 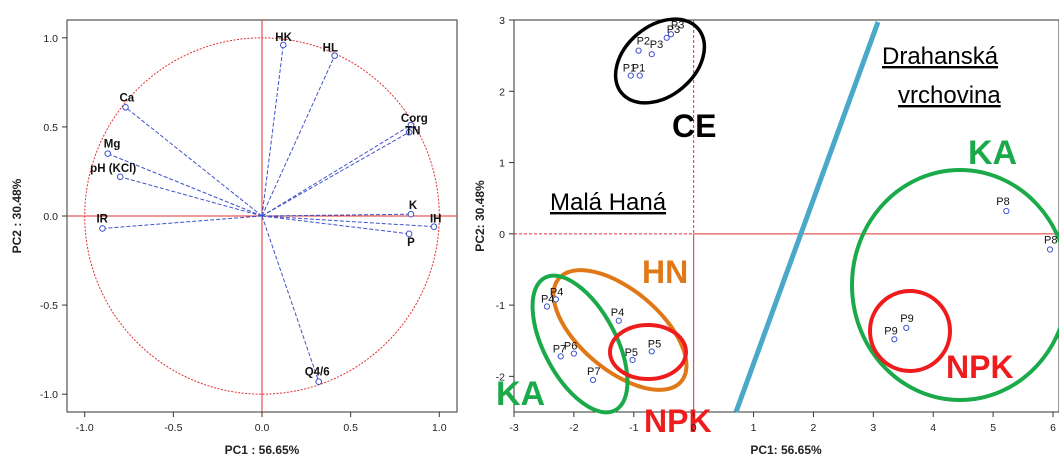 What do you see at coordinates (520, 394) in the screenshot?
I see `annotation-ka-left: KA` at bounding box center [520, 394].